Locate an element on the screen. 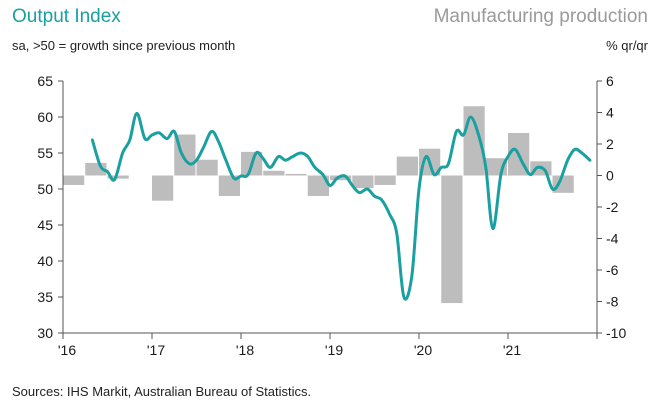 This screenshot has height=405, width=660. right-tick-label: 4 is located at coordinates (610, 113).